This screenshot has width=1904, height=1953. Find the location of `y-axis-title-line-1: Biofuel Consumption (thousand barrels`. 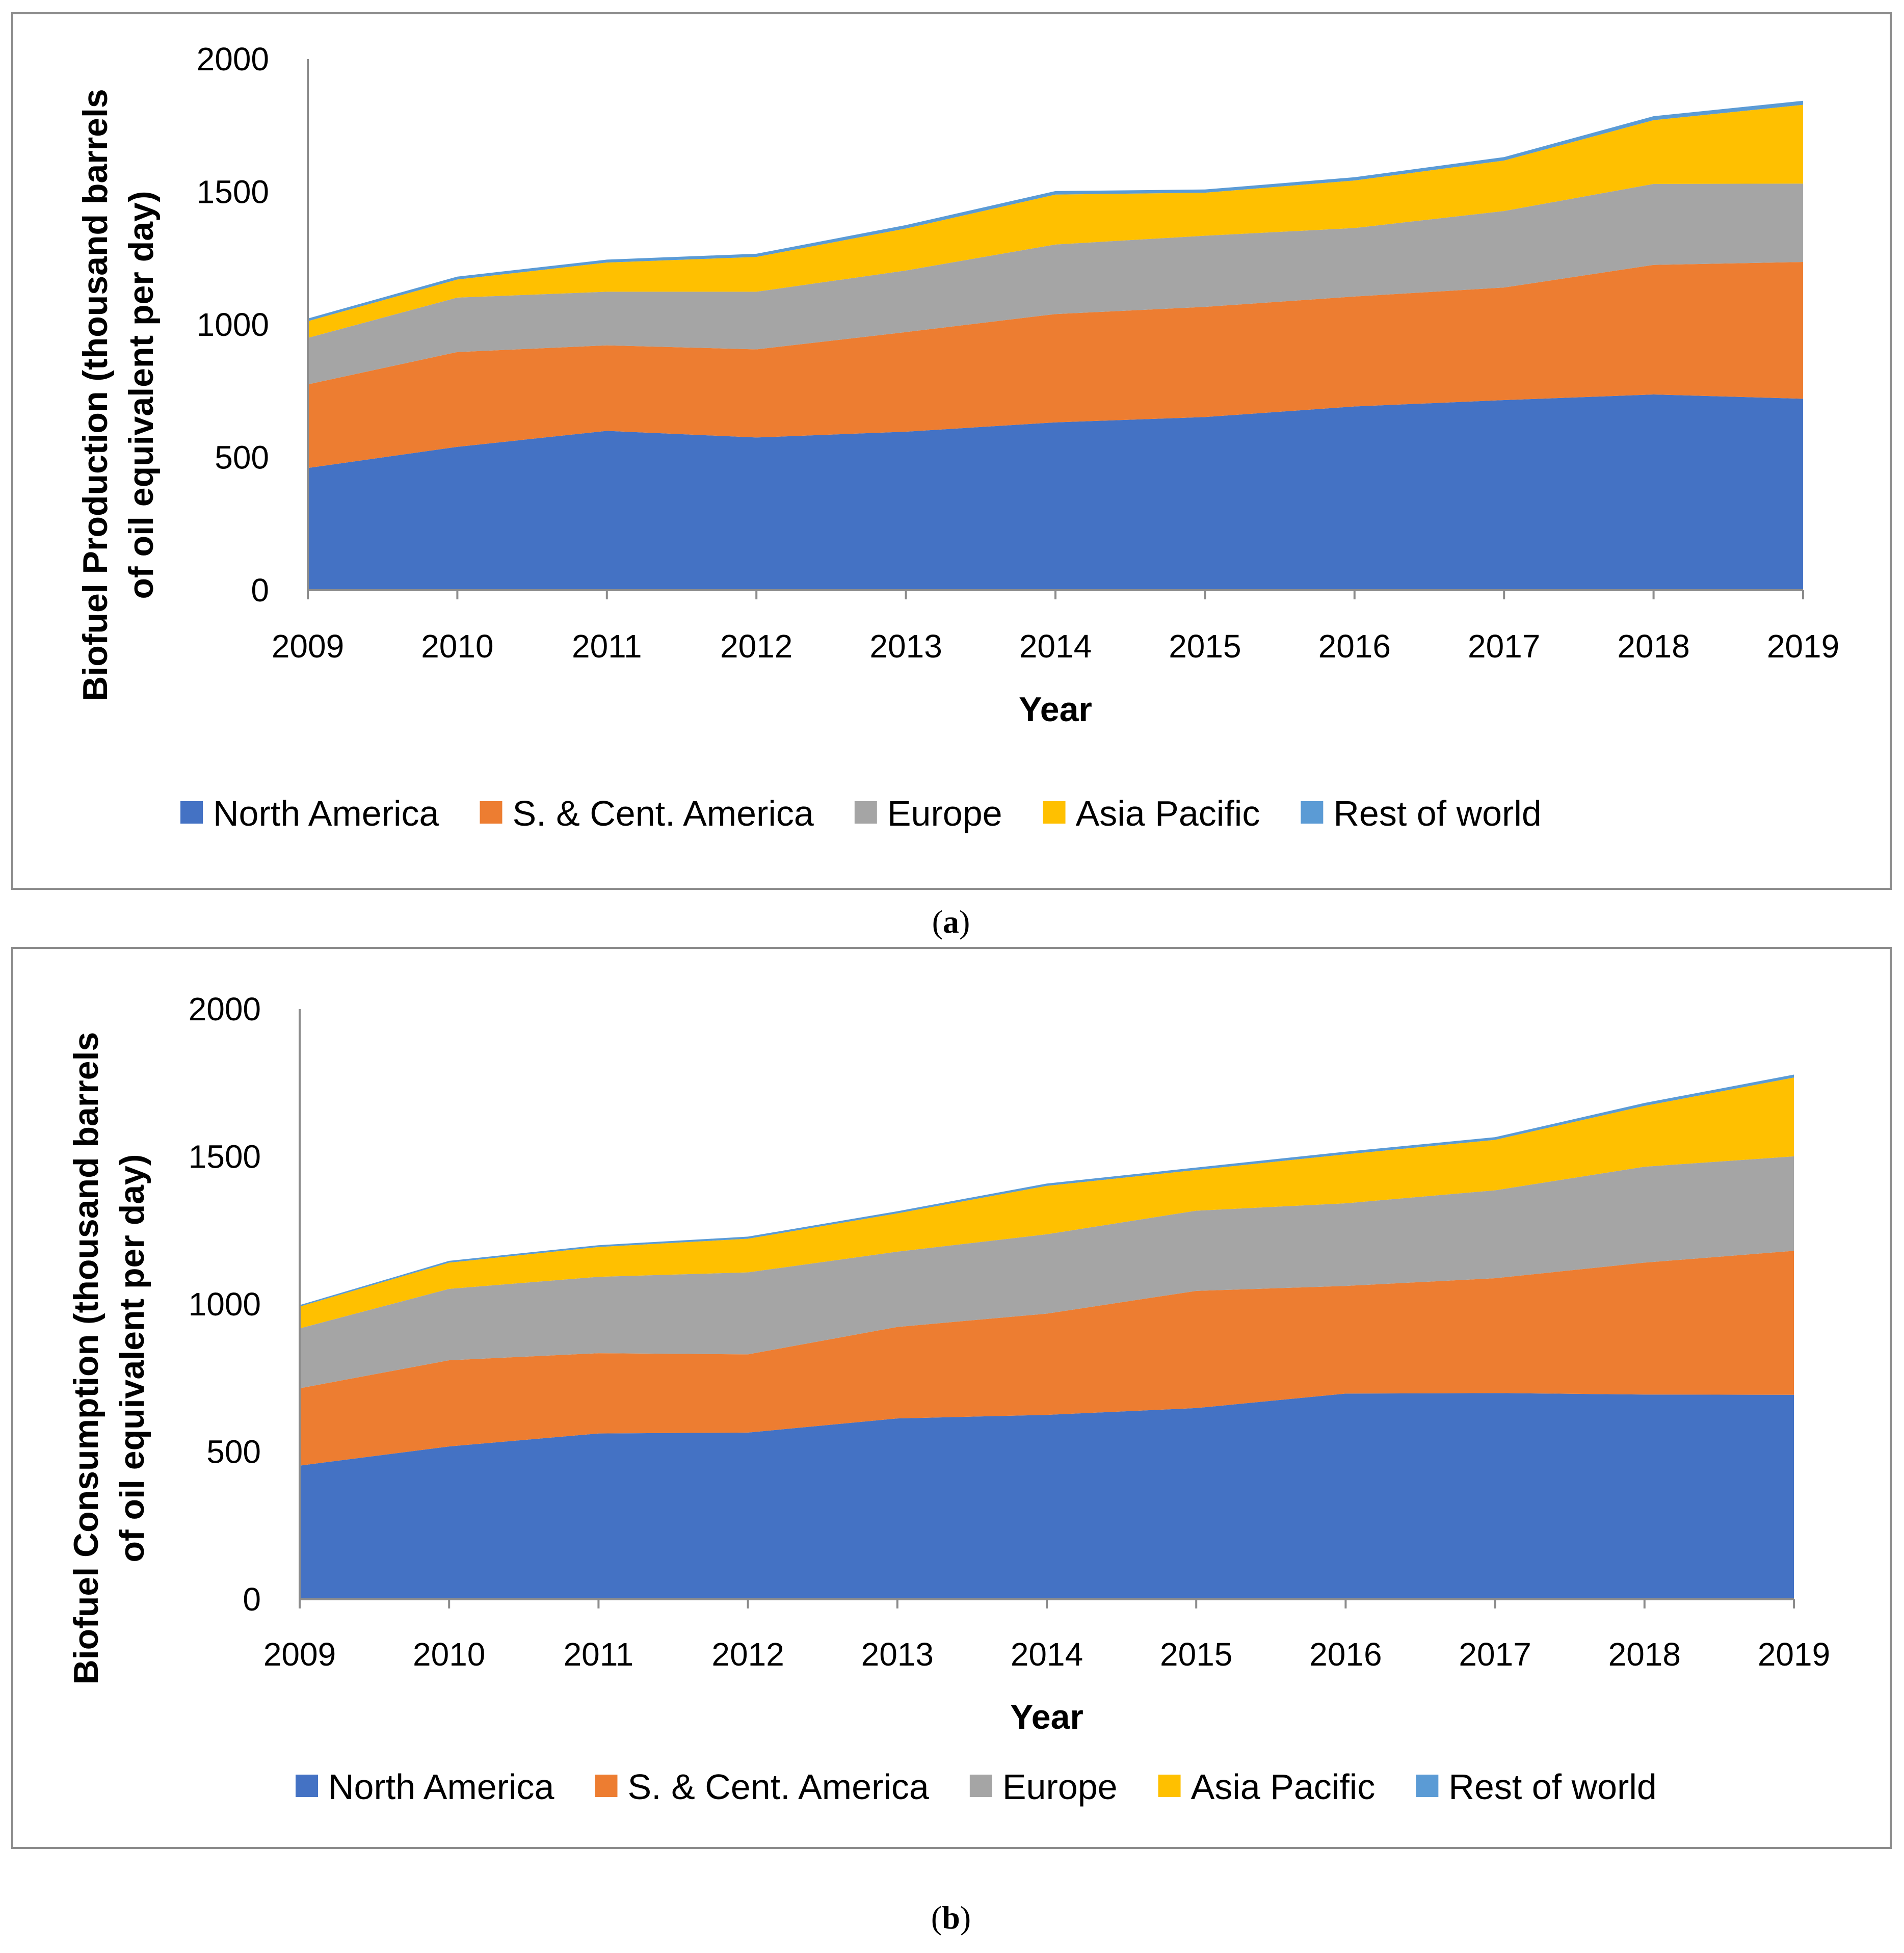

y-axis-title-line-1: Biofuel Consumption (thousand barrels is located at coordinates (86, 1358).